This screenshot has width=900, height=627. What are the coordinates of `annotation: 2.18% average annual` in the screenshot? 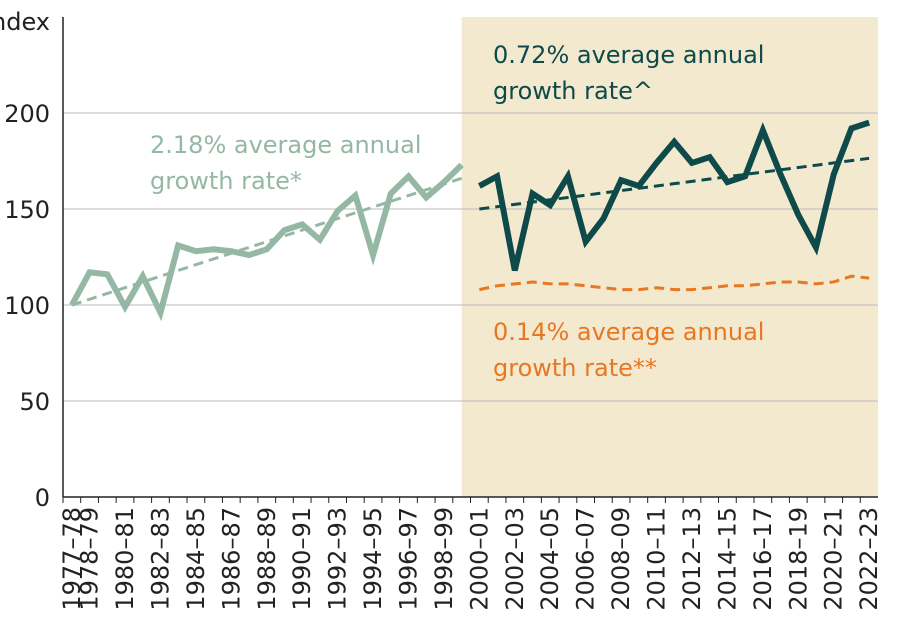 It's located at (285, 145).